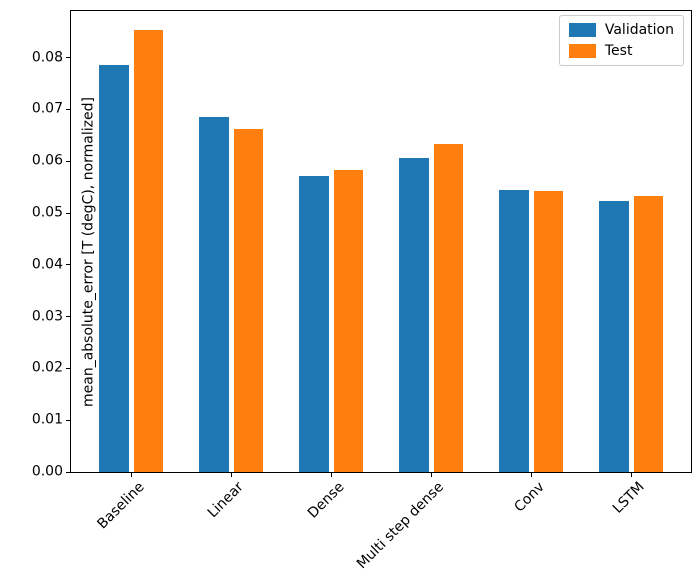  What do you see at coordinates (401, 526) in the screenshot?
I see `x-tick-label-multi-step-dense: Multi step dense` at bounding box center [401, 526].